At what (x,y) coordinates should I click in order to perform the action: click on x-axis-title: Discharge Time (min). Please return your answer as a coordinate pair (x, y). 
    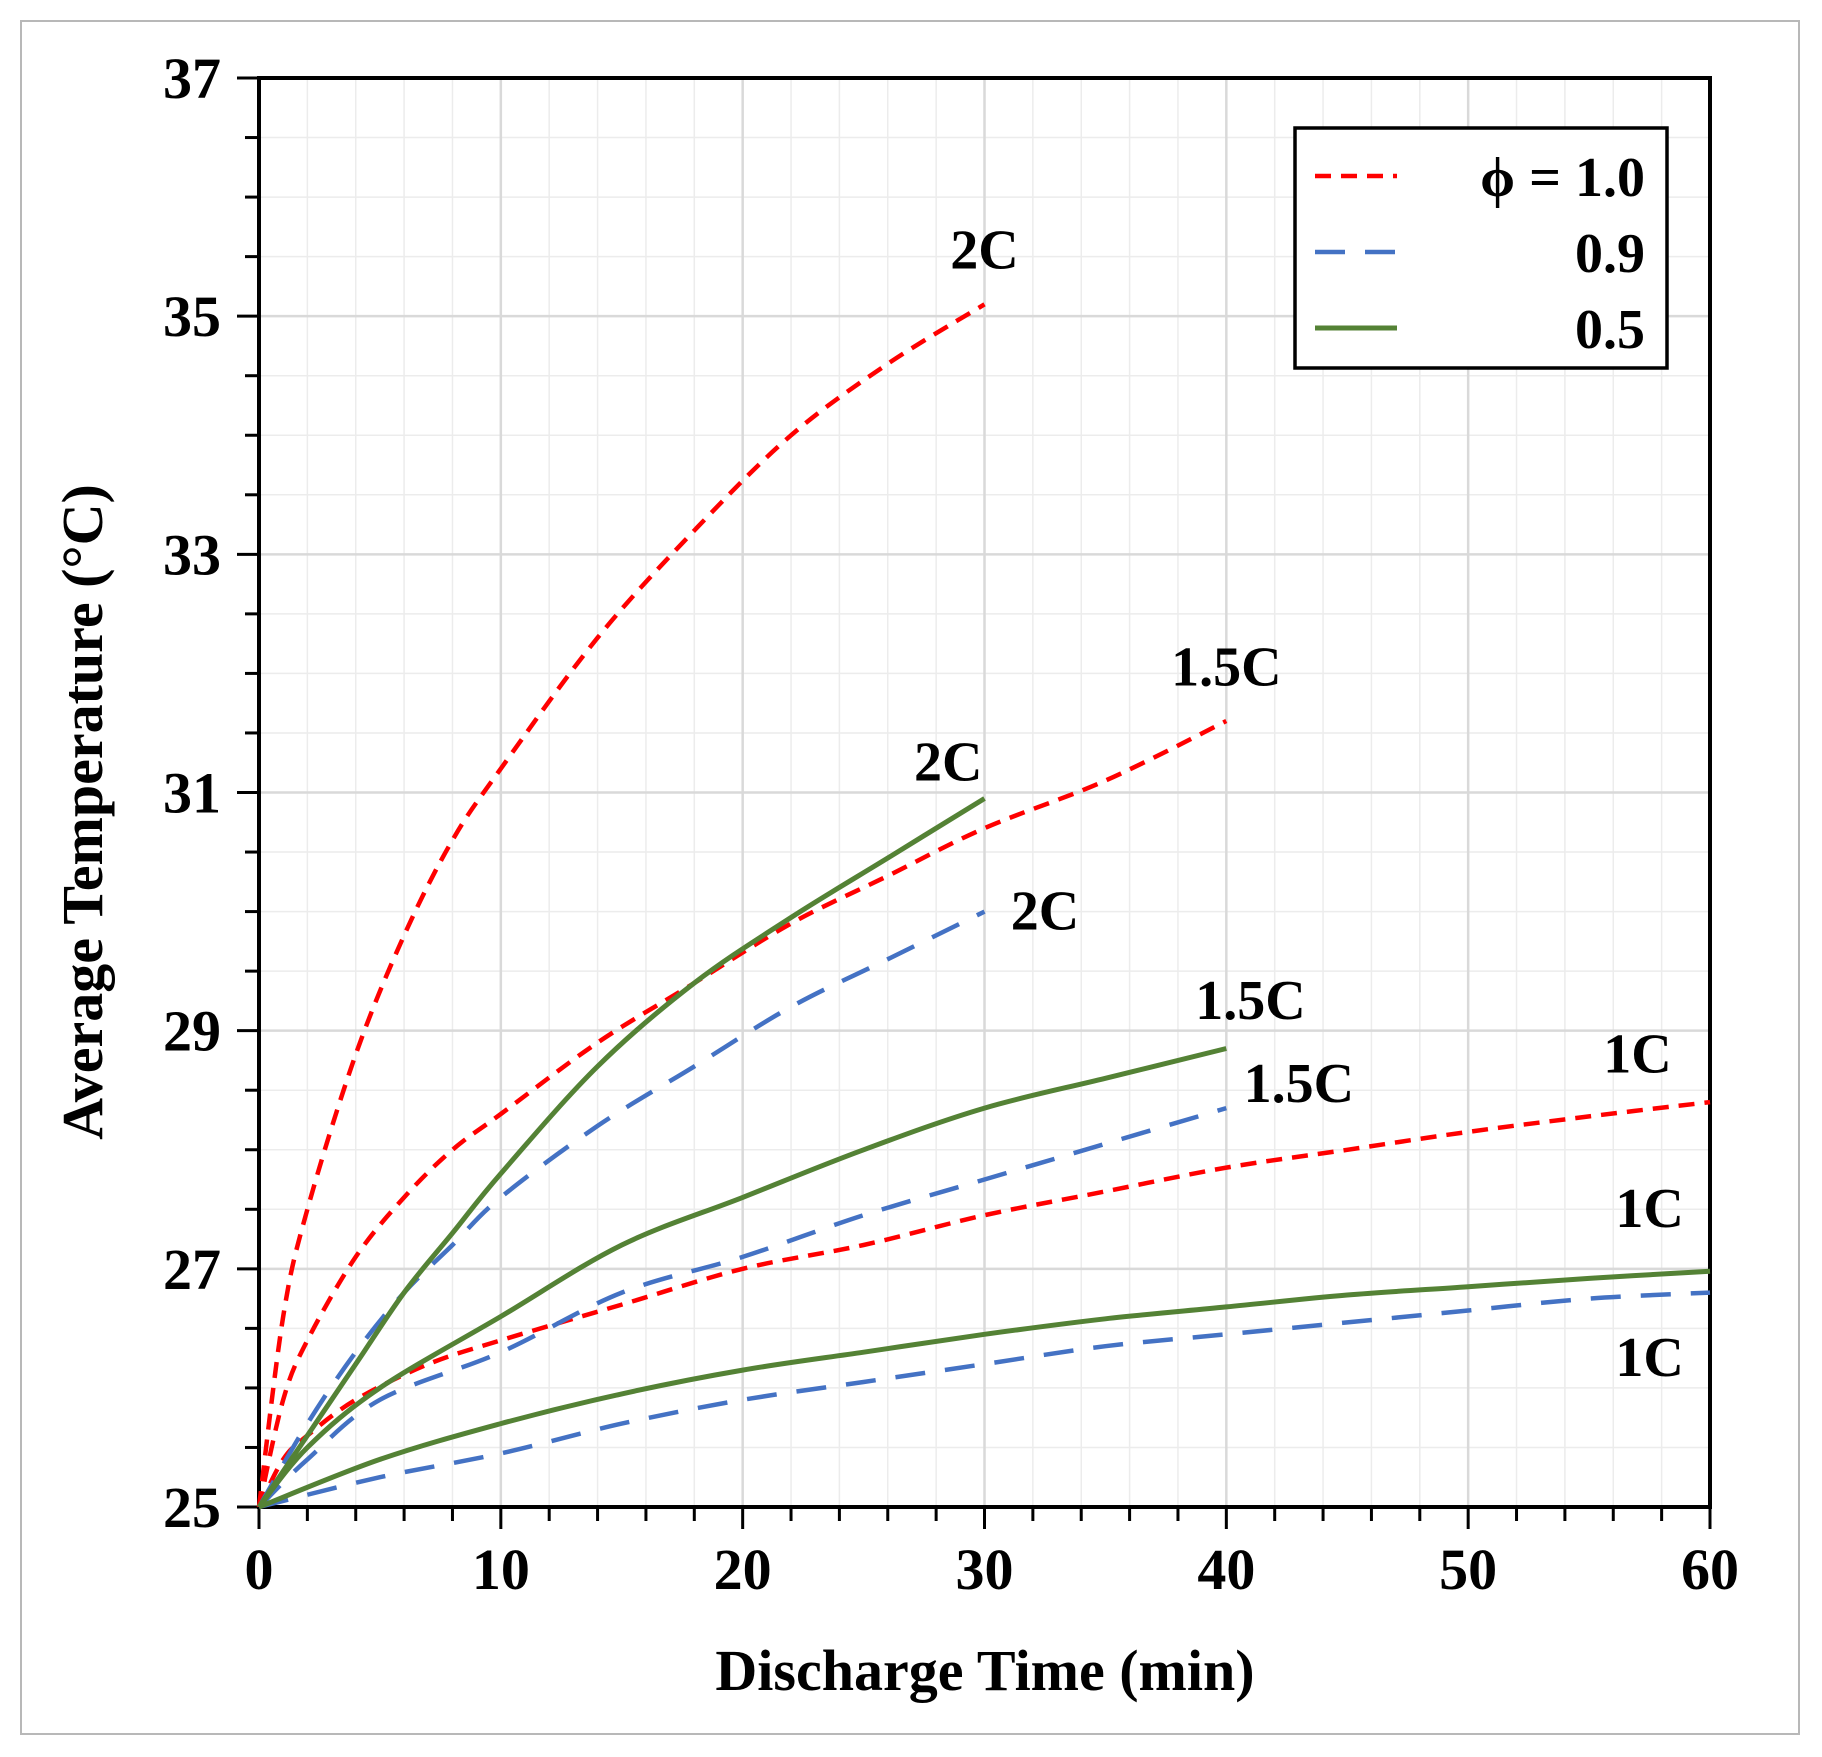
    Looking at the image, I should click on (984, 1670).